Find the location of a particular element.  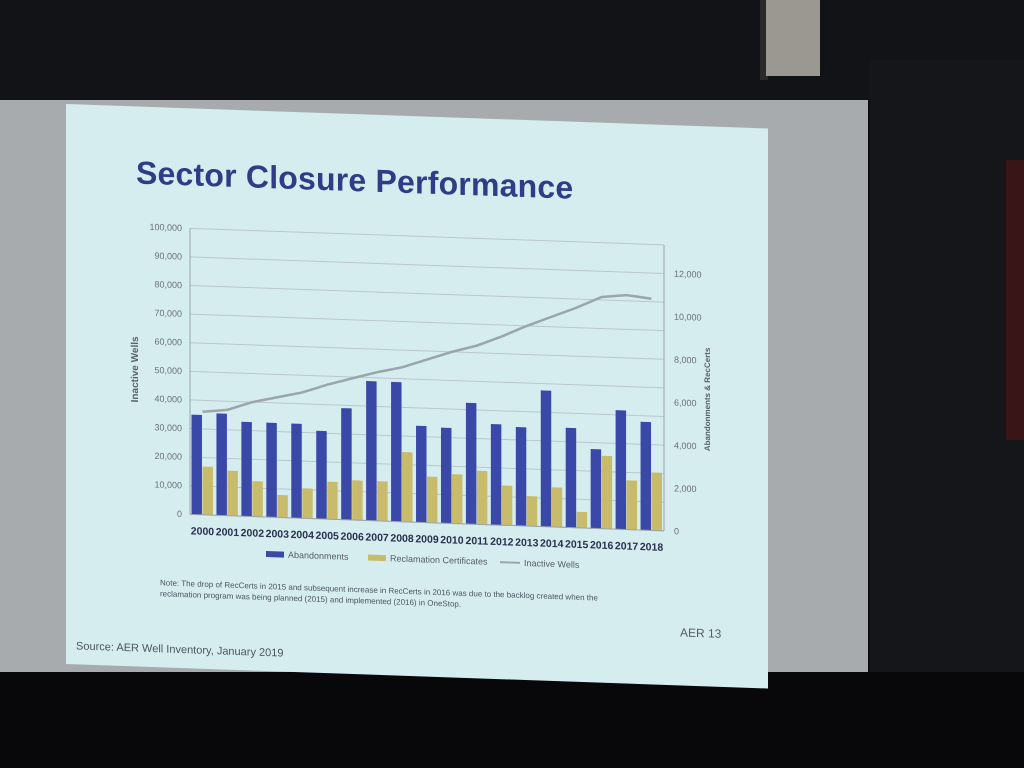

y-tick-label: 70,000 is located at coordinates (168, 313).